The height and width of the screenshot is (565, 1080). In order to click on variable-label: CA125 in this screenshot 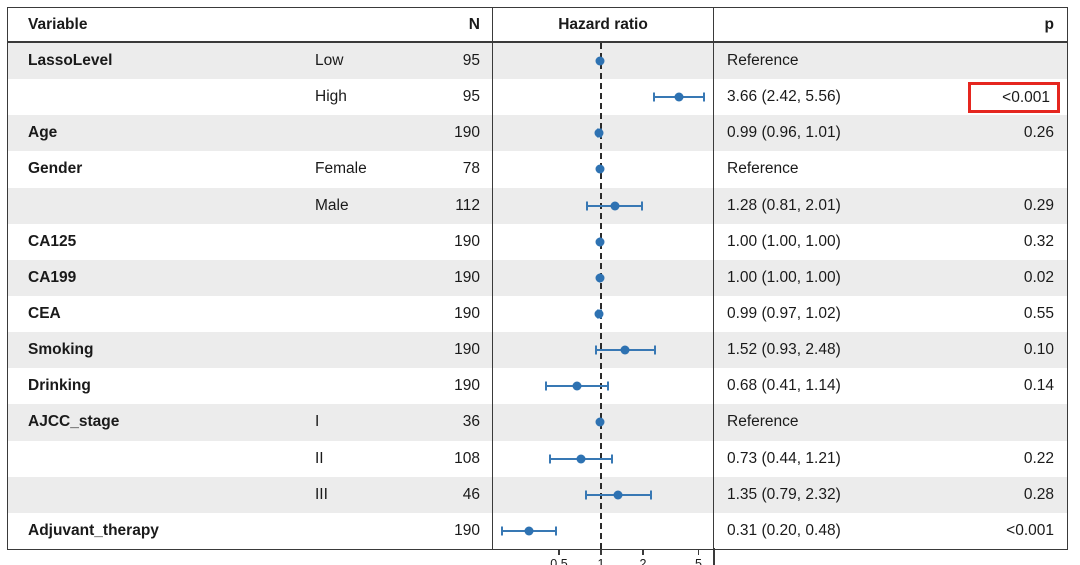, I will do `click(52, 241)`.